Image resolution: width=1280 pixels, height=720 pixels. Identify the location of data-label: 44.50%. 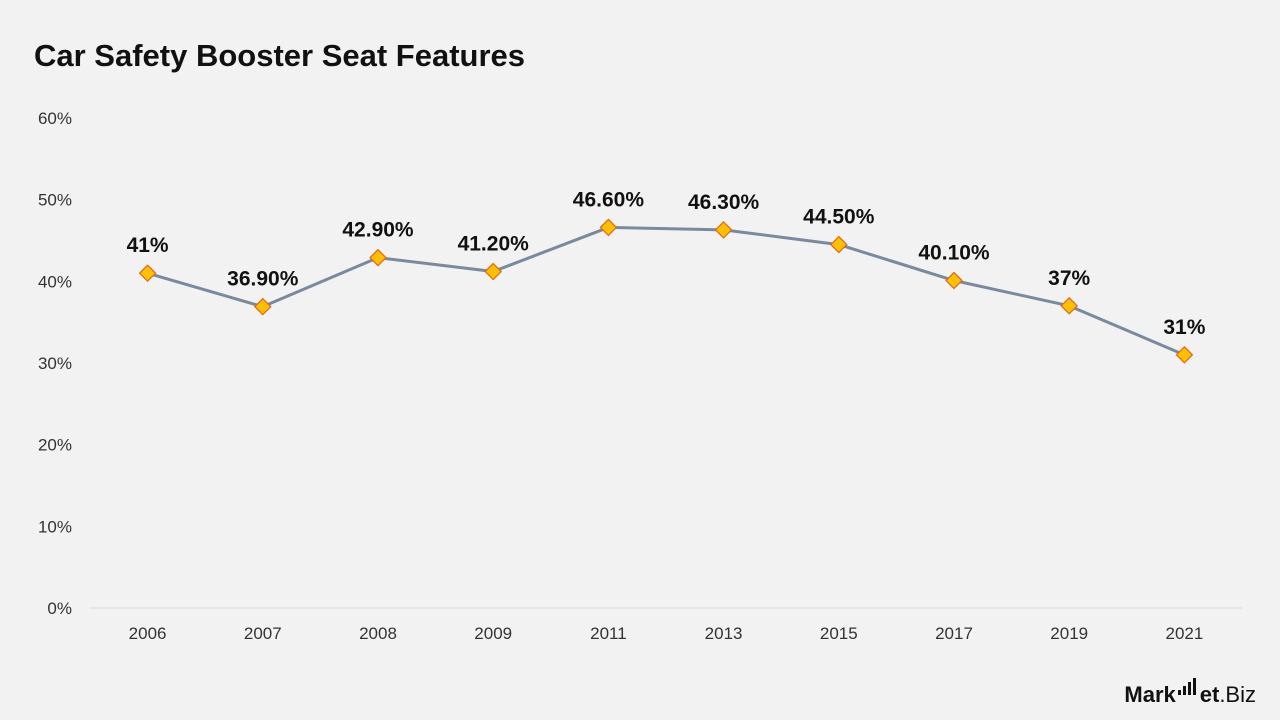
(839, 217).